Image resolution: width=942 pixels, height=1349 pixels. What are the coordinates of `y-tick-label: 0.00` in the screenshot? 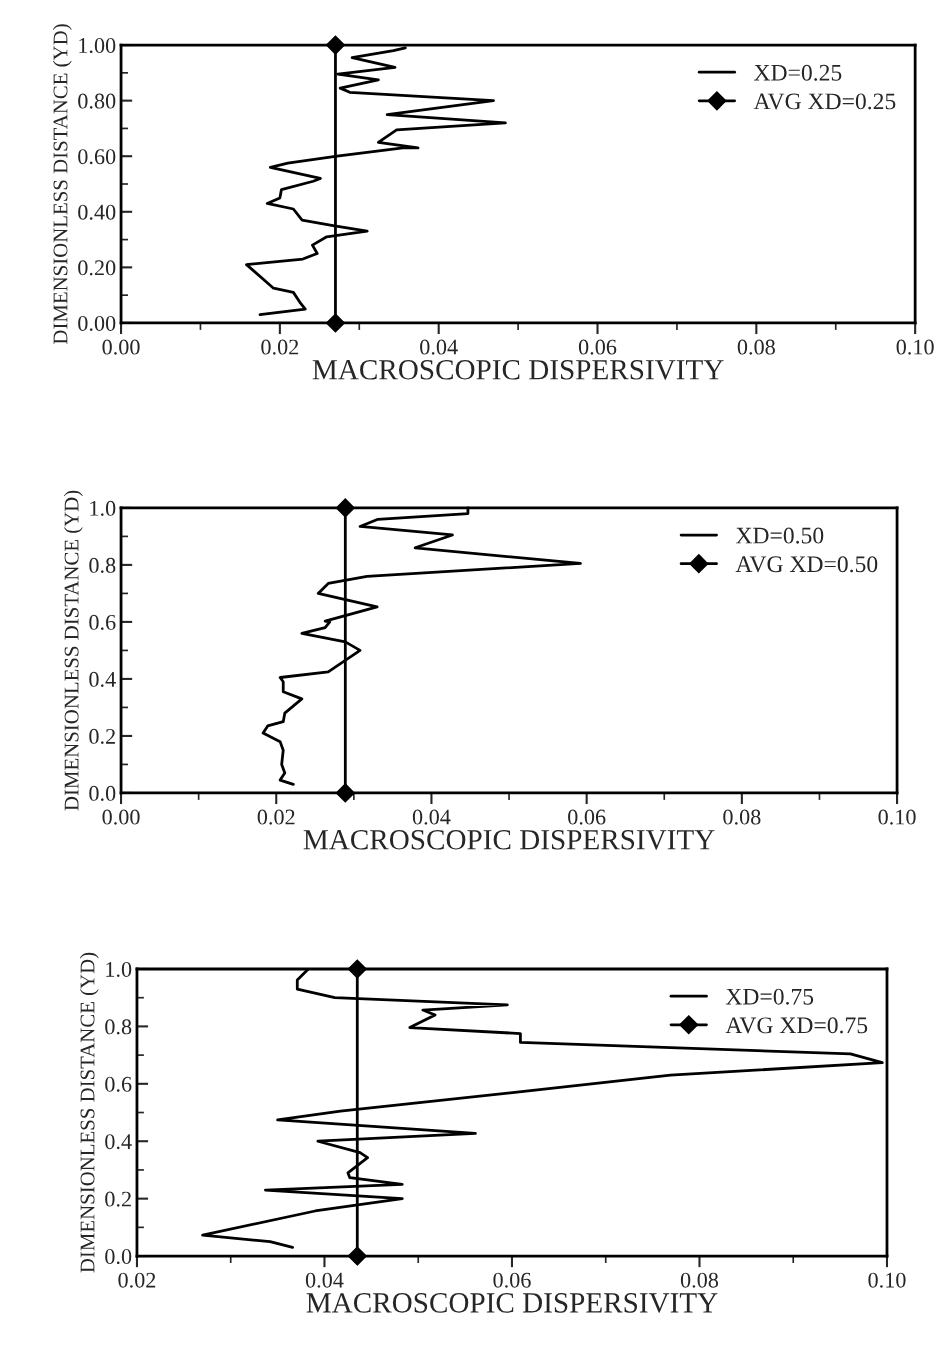 It's located at (97, 323).